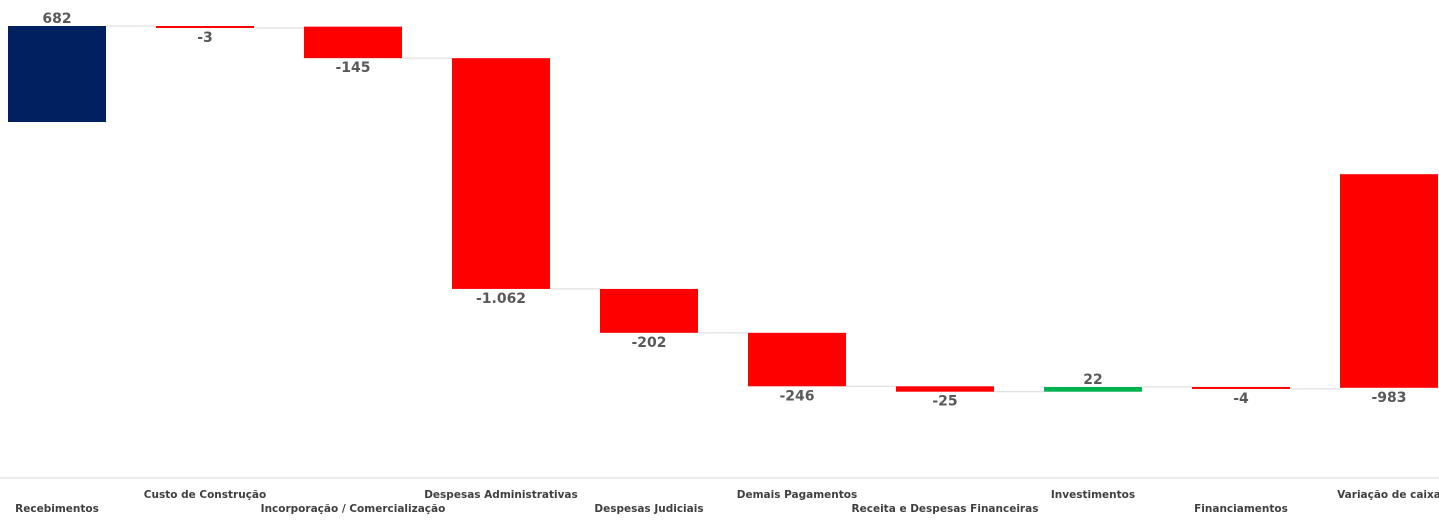 The height and width of the screenshot is (520, 1439). What do you see at coordinates (1241, 509) in the screenshot?
I see `category-label-8: Financiamentos` at bounding box center [1241, 509].